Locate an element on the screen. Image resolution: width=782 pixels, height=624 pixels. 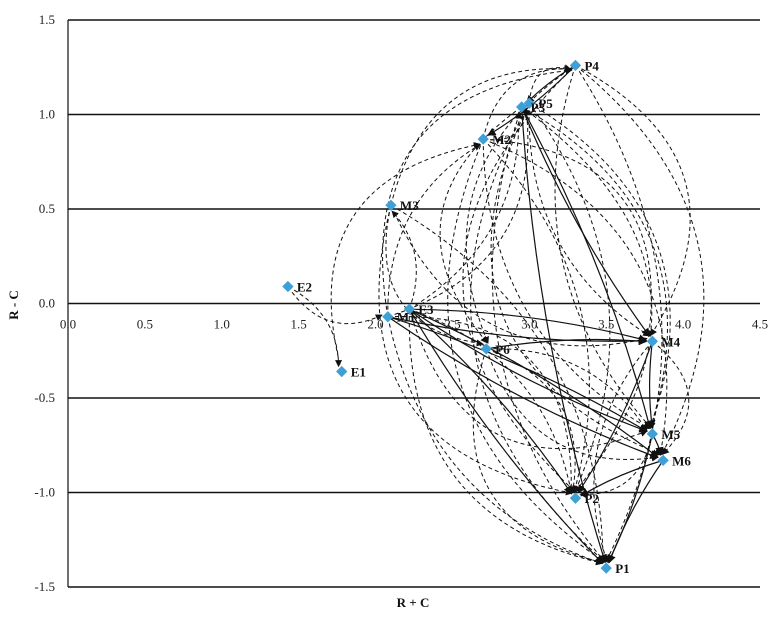
x-tick-label: 1.0 is located at coordinates (222, 324).